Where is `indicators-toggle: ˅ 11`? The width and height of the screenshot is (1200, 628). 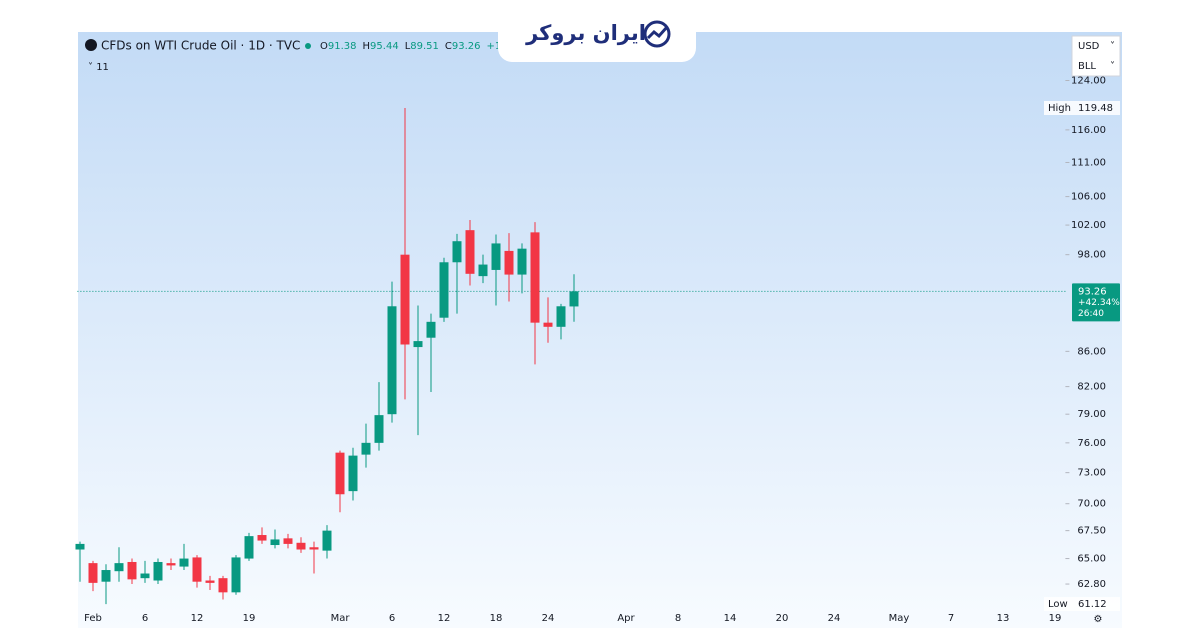
indicators-toggle: ˅ 11 is located at coordinates (98, 67).